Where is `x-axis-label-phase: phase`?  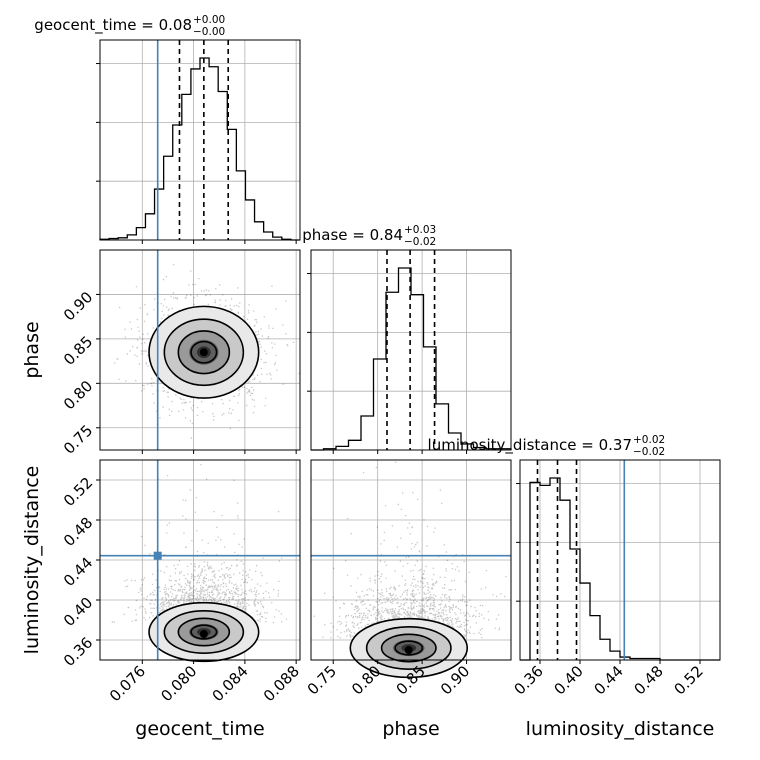
x-axis-label-phase: phase is located at coordinates (410, 729).